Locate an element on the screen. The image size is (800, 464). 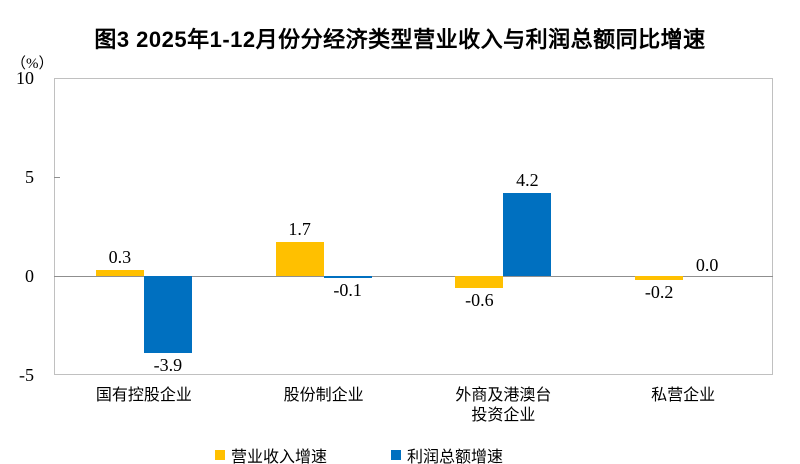
legend-label: 利润总额增速 is located at coordinates (455, 456).